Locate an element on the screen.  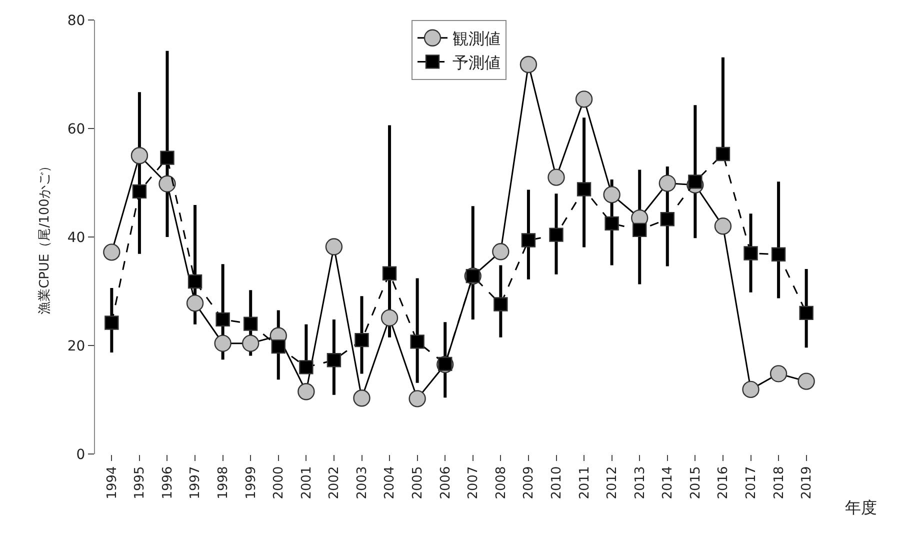
x-tick-label: 2003 is located at coordinates (362, 483).